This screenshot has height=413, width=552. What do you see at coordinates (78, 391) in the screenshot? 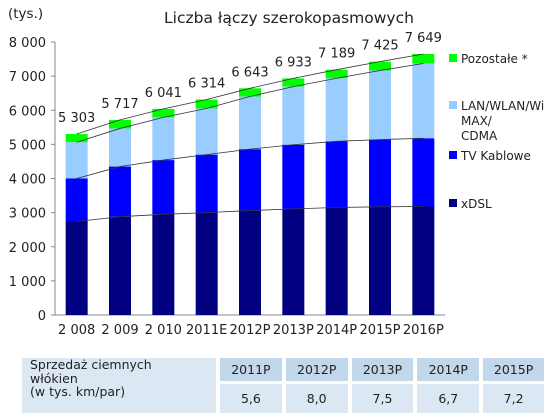
I see `table-row-label-line: (w tys. km/par)` at bounding box center [78, 391].